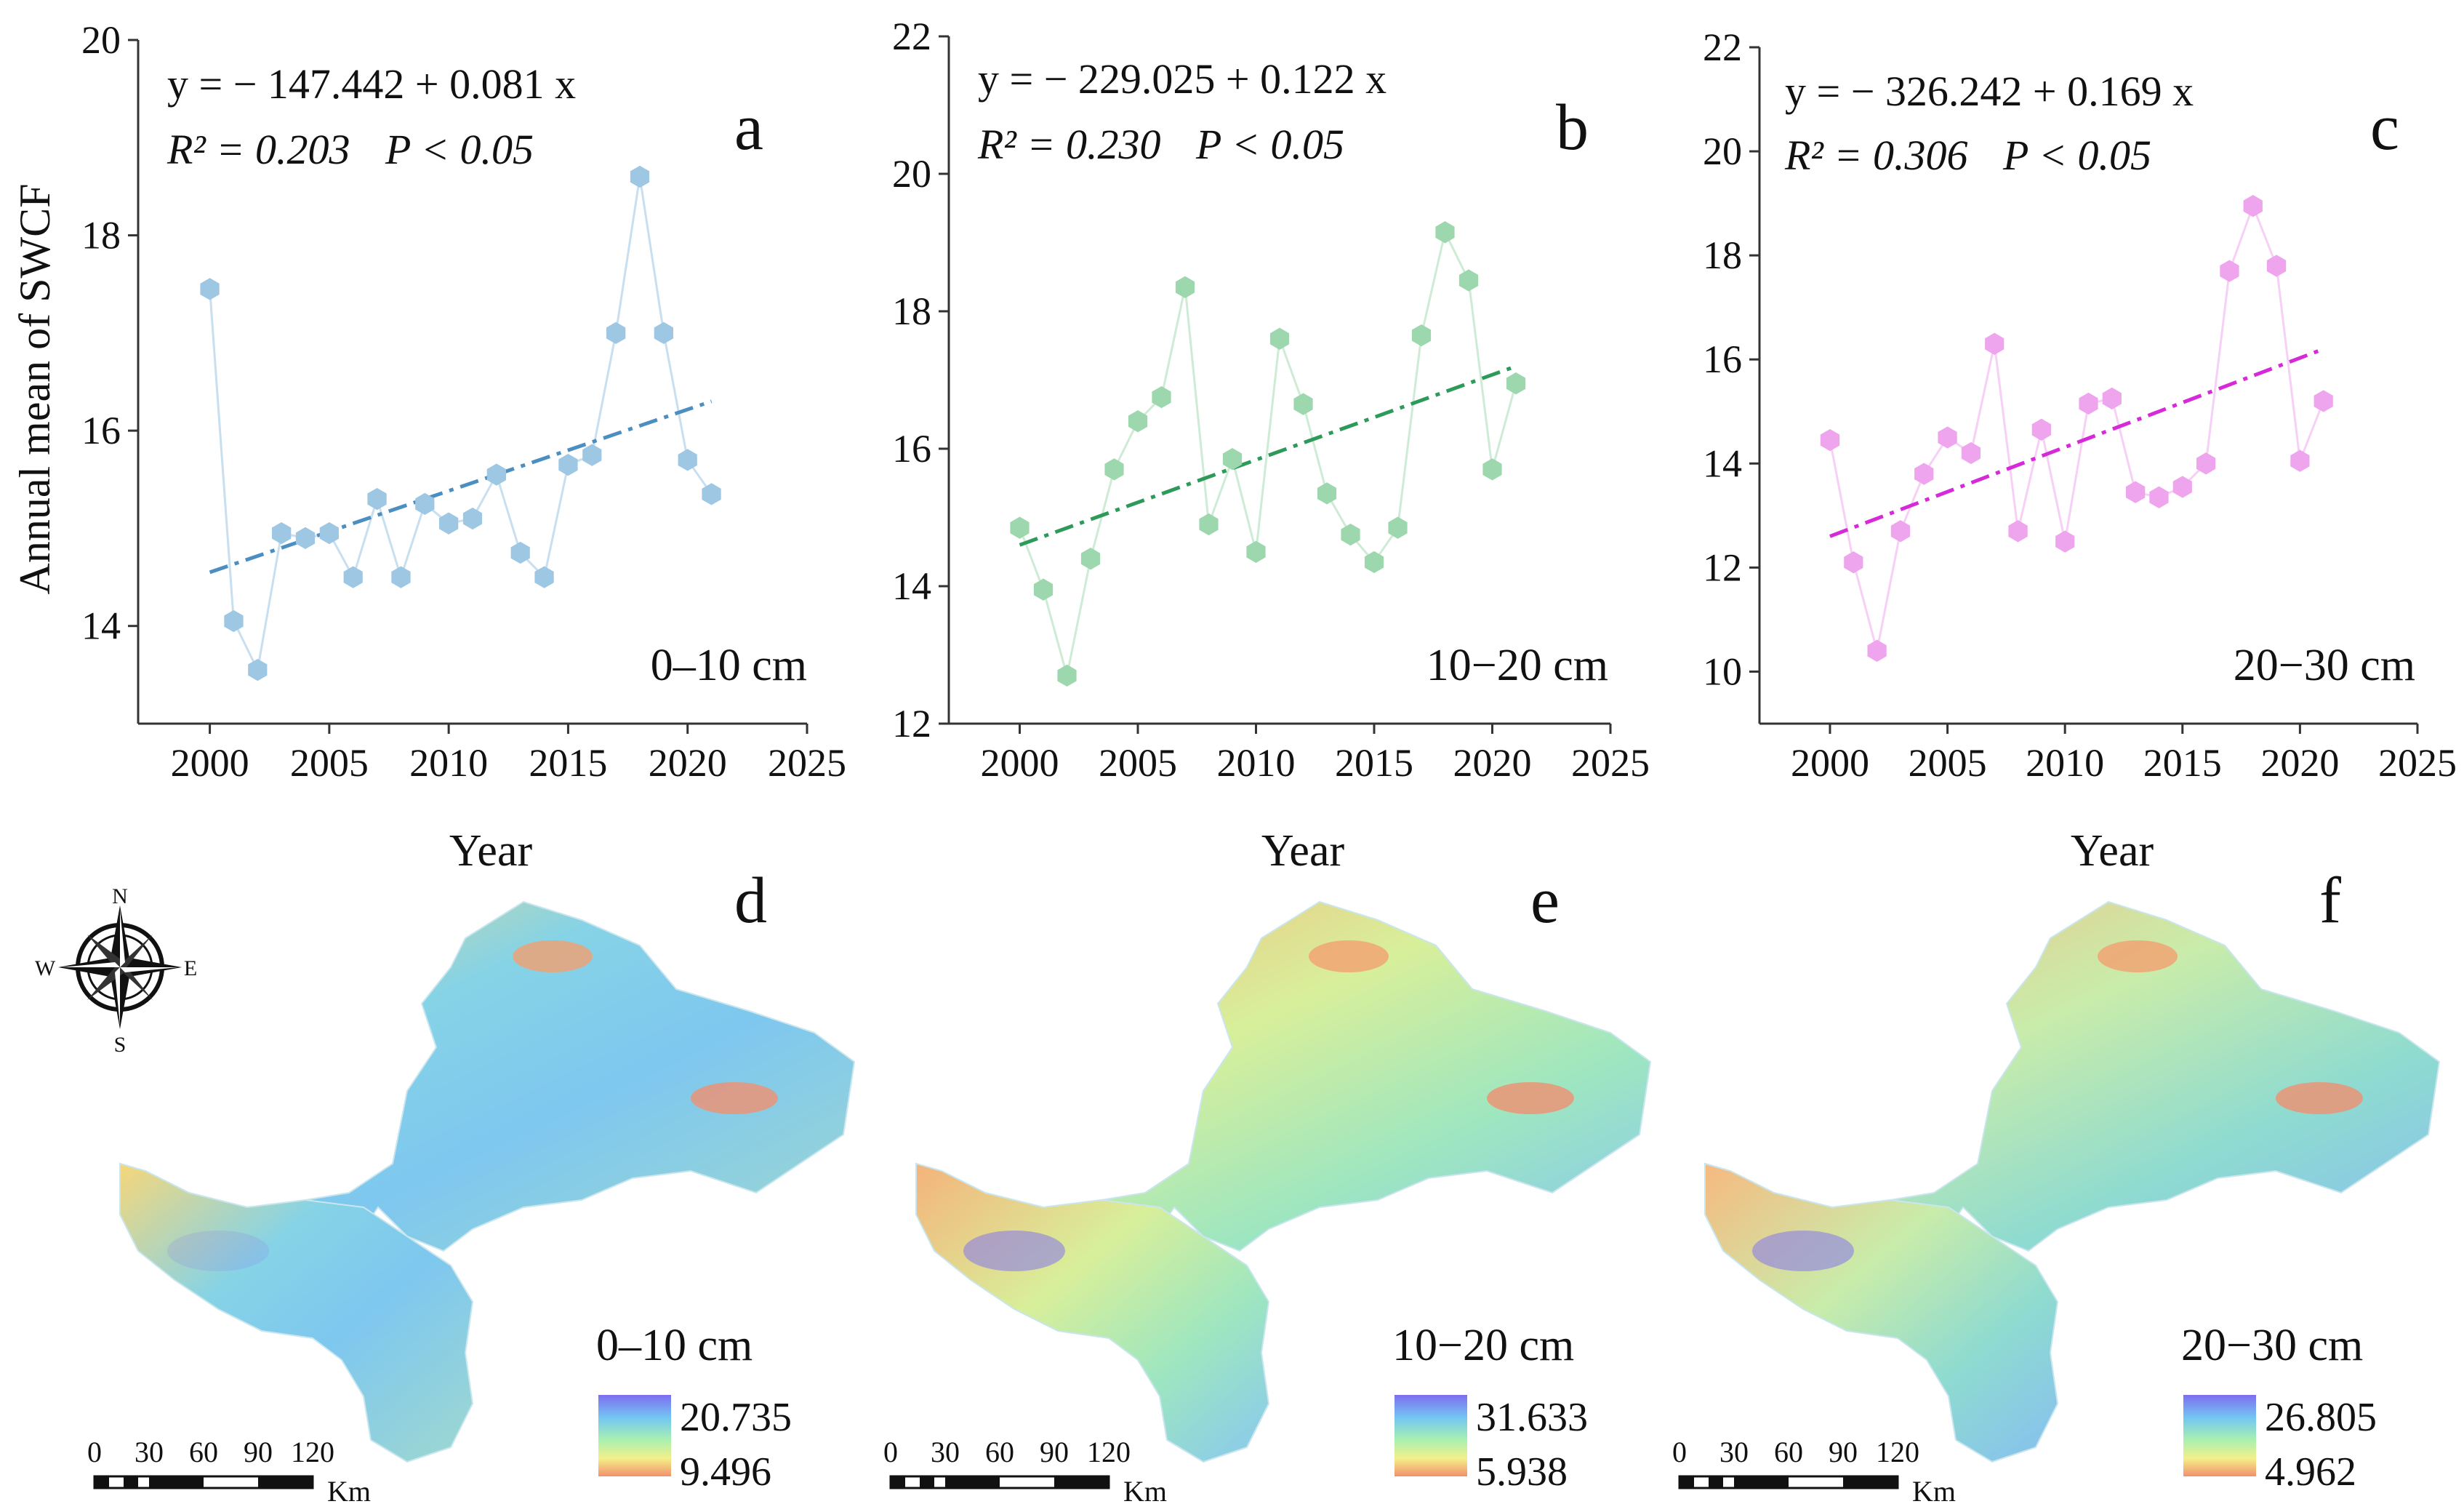  I want to click on depth-label: 20−30 cm, so click(2324, 665).